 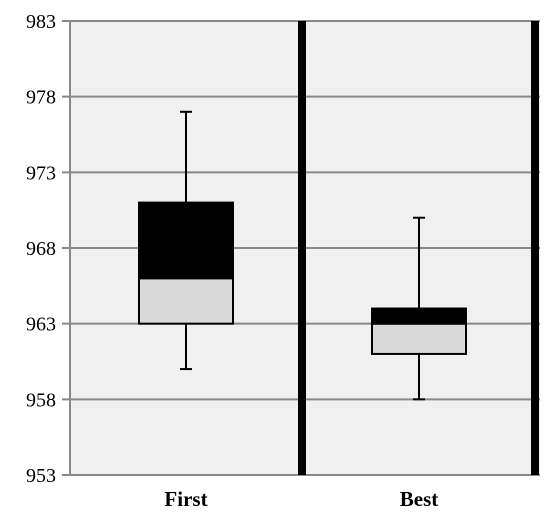 I want to click on y-tick-label: 973, so click(x=41, y=173).